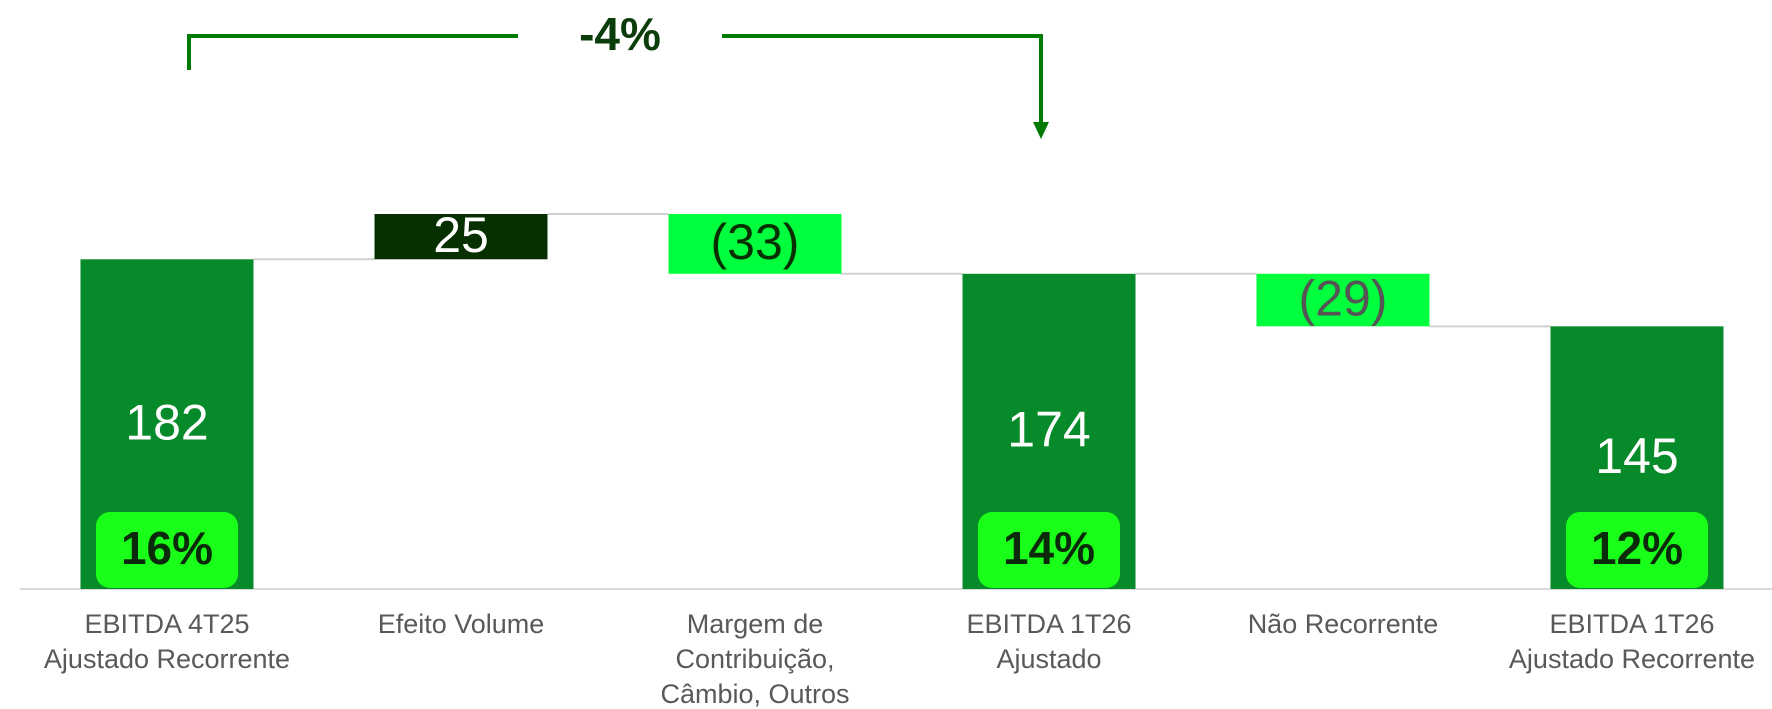 The width and height of the screenshot is (1772, 709). What do you see at coordinates (461, 624) in the screenshot?
I see `x-tick-label: Efeito Volume` at bounding box center [461, 624].